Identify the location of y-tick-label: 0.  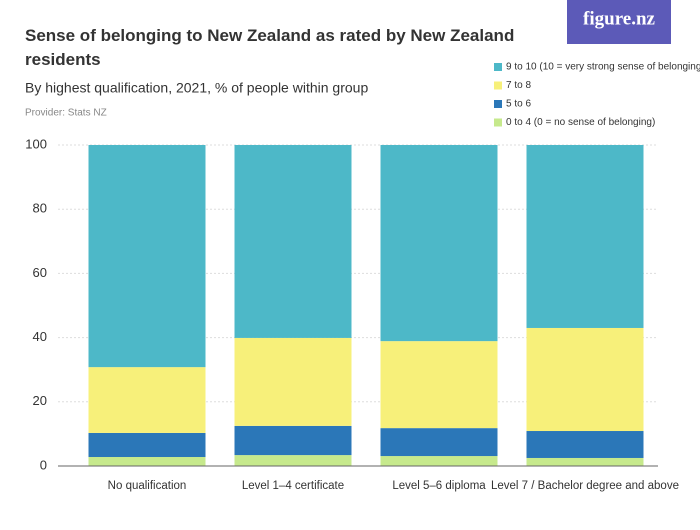
(43, 464).